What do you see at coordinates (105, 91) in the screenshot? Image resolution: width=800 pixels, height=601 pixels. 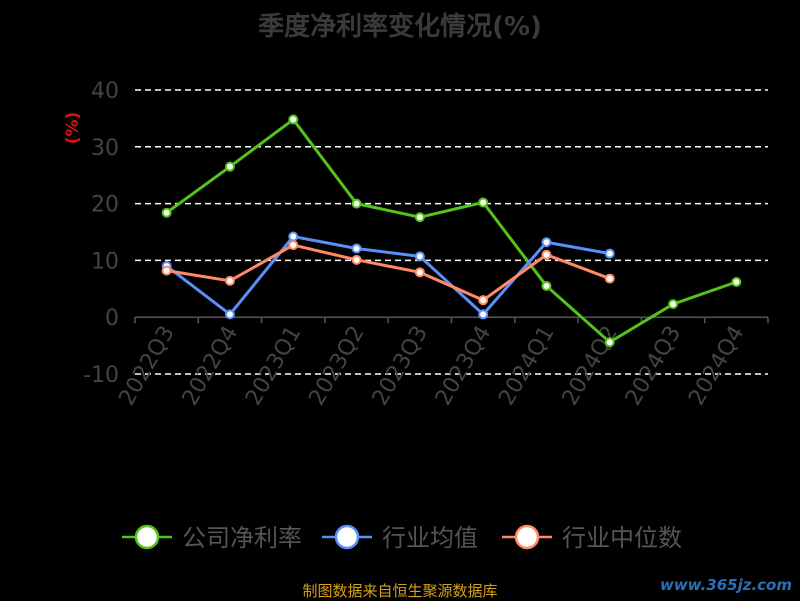 I see `y-tick-label: 40` at bounding box center [105, 91].